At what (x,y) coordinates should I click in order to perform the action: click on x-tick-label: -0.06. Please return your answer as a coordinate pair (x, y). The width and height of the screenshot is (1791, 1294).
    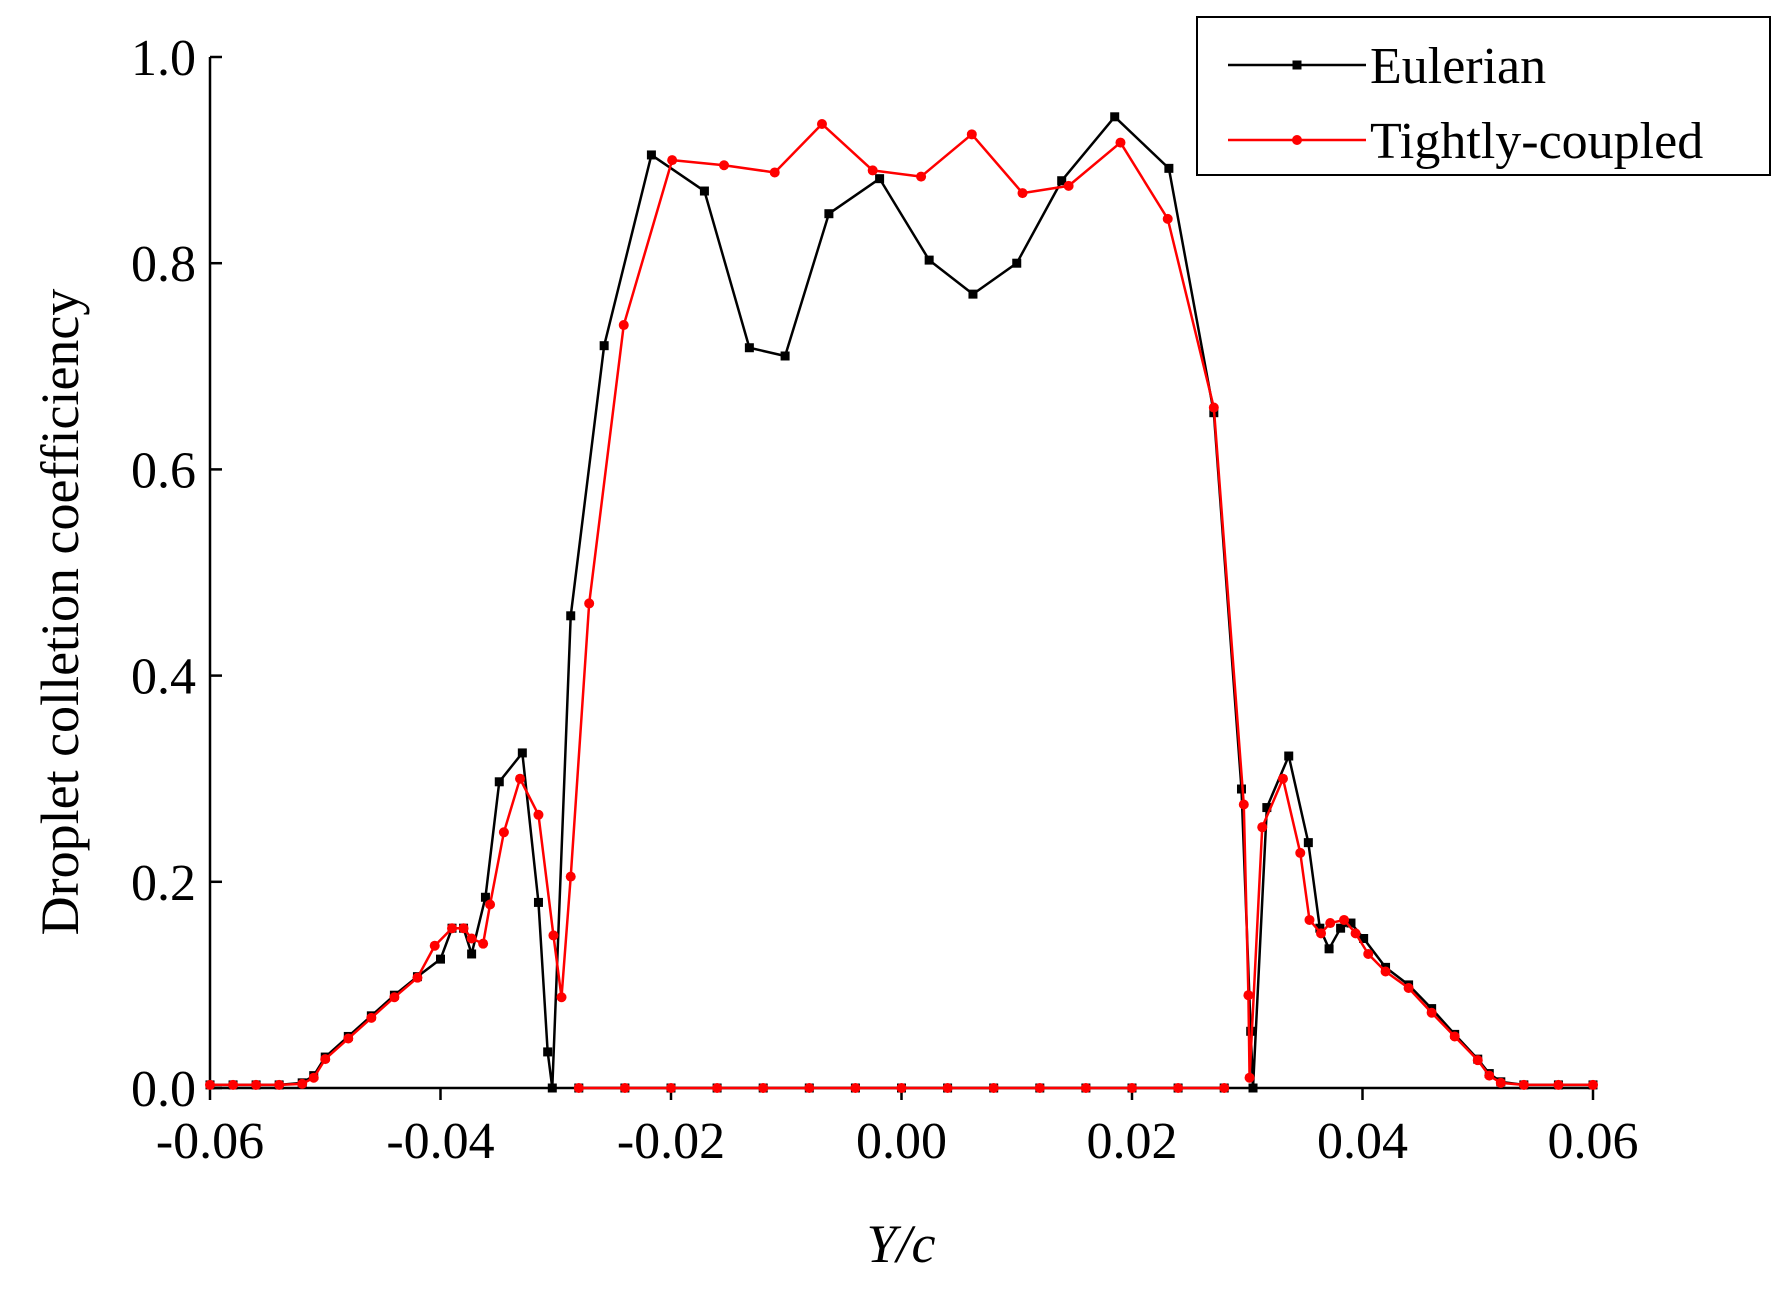
    Looking at the image, I should click on (210, 1141).